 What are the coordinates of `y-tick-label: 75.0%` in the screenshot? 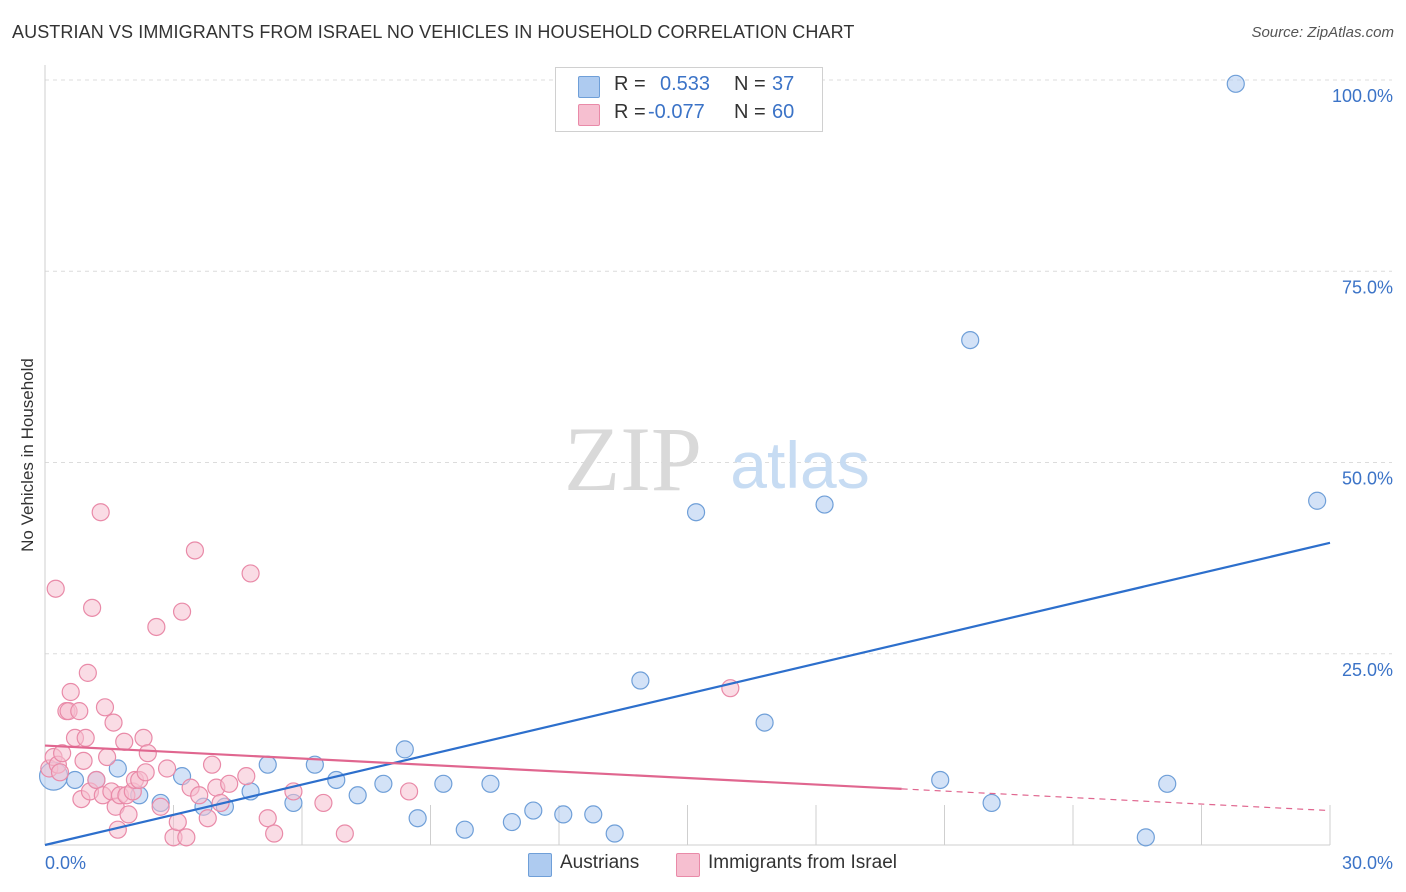 It's located at (1367, 287).